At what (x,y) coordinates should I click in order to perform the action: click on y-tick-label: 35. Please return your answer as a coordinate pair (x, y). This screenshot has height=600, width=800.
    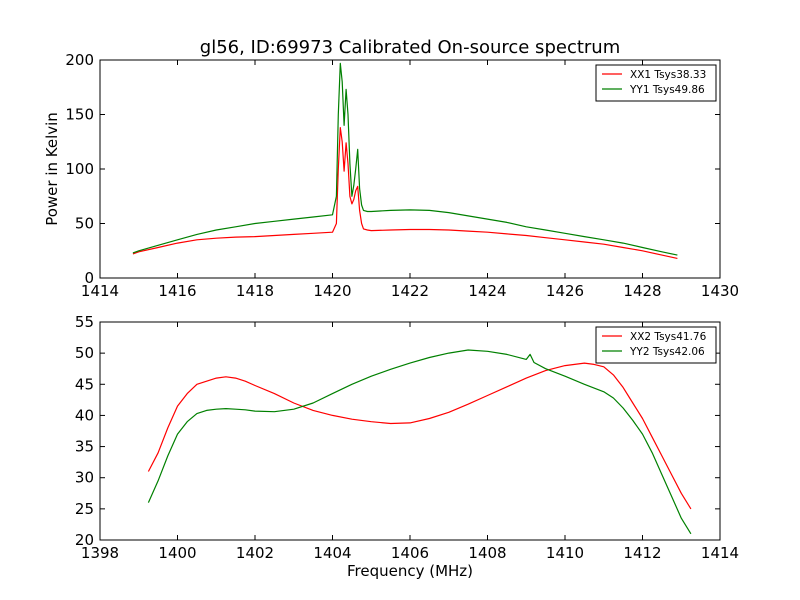
    Looking at the image, I should click on (84, 447).